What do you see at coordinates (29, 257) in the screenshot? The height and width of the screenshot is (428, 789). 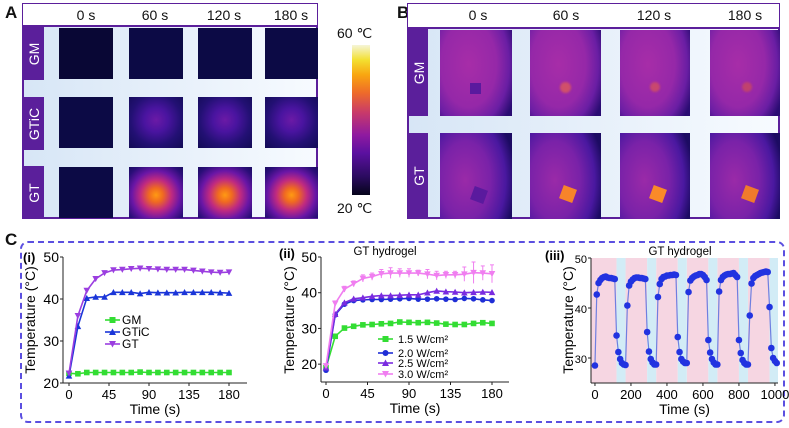 I see `panel-sublabel: (i)` at bounding box center [29, 257].